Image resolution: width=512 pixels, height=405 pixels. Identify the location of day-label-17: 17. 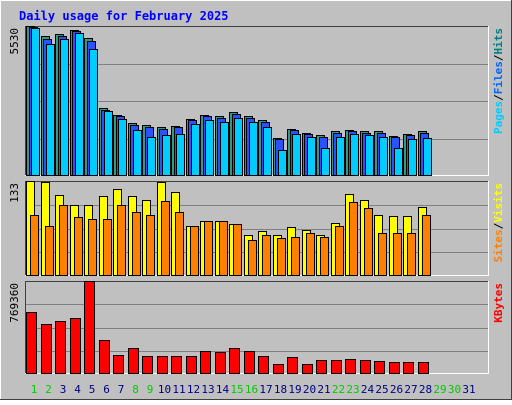
(265, 389).